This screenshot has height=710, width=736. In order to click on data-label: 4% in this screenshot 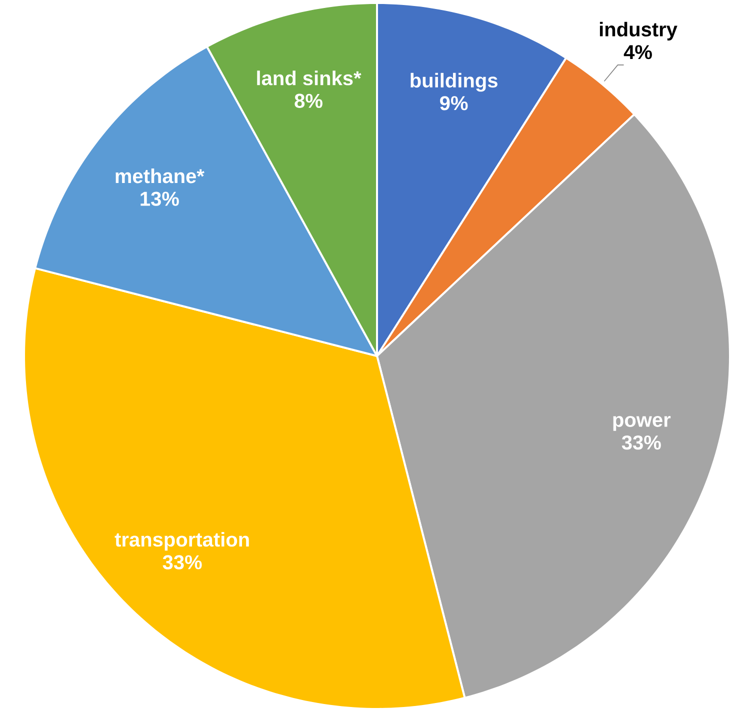, I will do `click(638, 52)`.